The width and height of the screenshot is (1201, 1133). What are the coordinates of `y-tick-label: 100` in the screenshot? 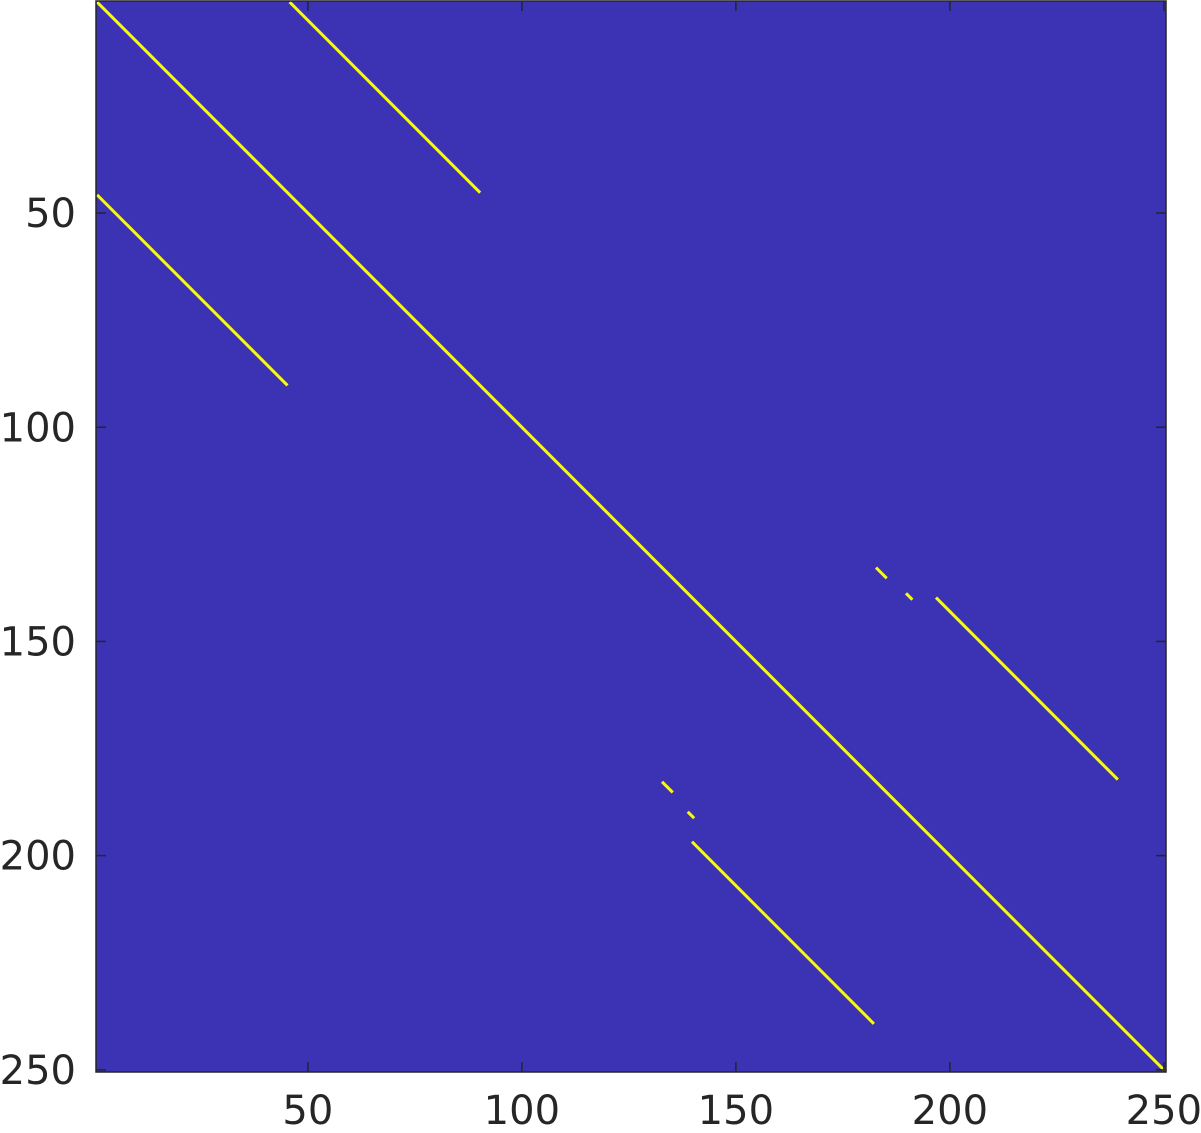 It's located at (38, 428).